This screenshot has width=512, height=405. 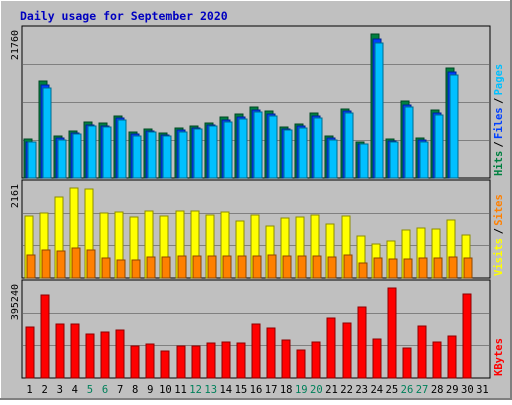 What do you see at coordinates (499, 210) in the screenshot?
I see `legend-sites: Sites` at bounding box center [499, 210].